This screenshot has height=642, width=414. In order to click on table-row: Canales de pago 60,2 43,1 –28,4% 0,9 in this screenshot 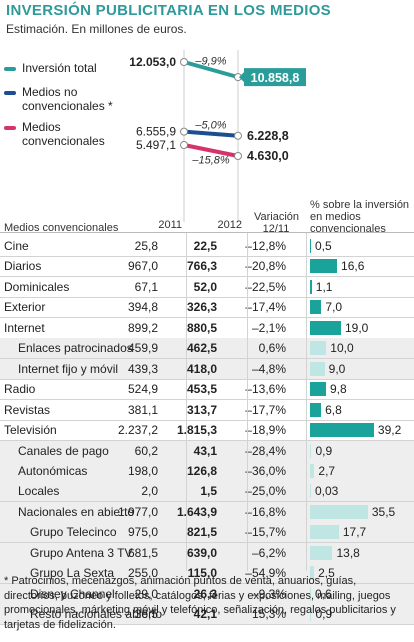, I will do `click(207, 451)`.